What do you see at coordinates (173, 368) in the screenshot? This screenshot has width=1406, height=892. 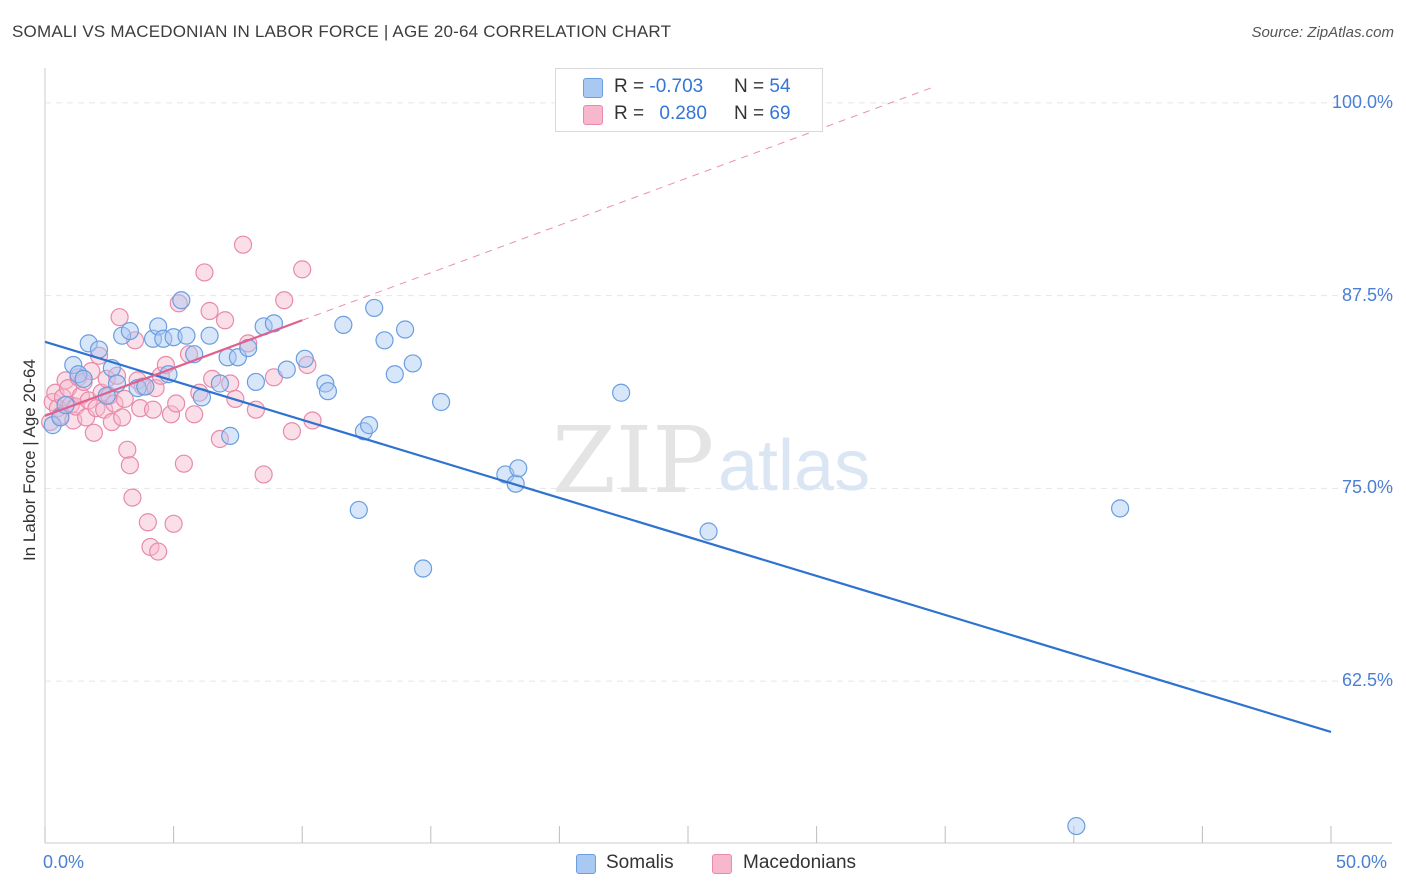 I see `macedonian-trend-line` at bounding box center [173, 368].